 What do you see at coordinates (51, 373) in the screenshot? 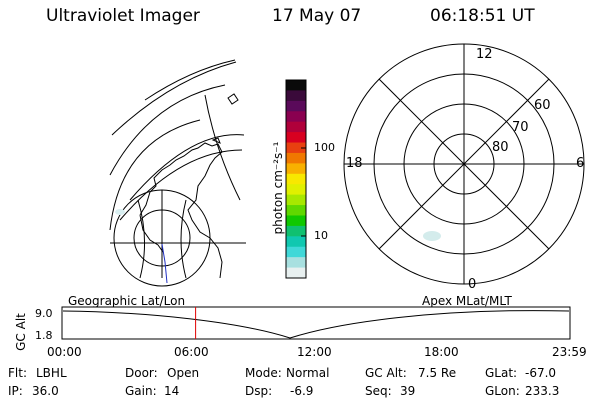
I see `filter-value: LBHL` at bounding box center [51, 373].